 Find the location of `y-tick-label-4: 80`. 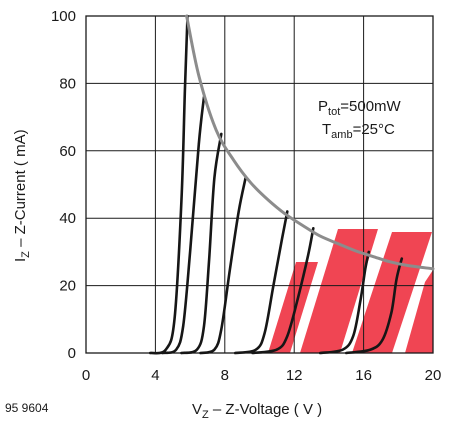

y-tick-label-4: 80 is located at coordinates (67, 83).